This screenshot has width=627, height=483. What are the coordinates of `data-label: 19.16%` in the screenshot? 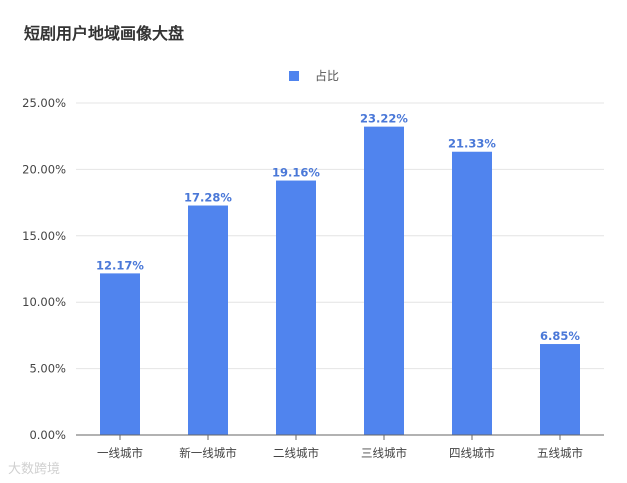 It's located at (296, 173).